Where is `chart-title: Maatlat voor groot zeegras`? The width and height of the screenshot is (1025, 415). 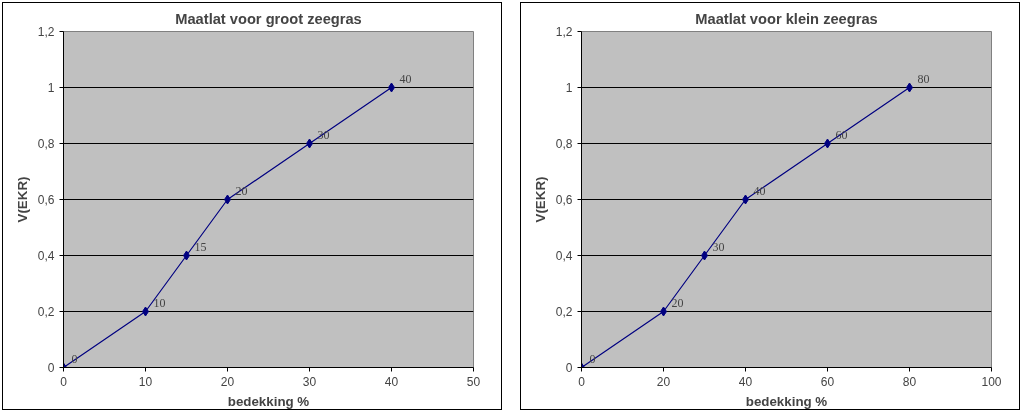
chart-title: Maatlat voor groot zeegras is located at coordinates (268, 18).